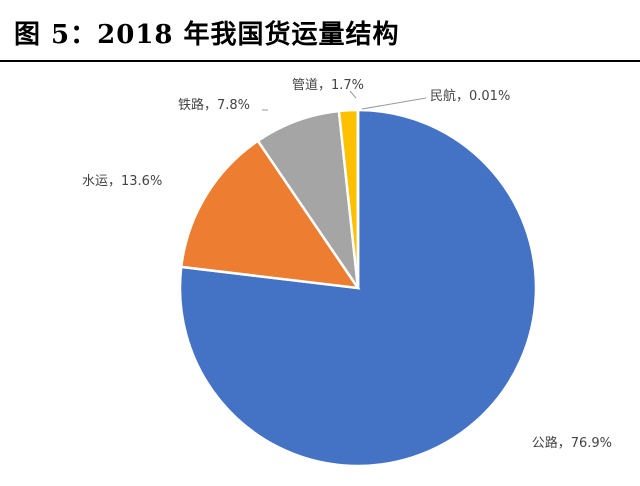  Describe the element at coordinates (320, 61) in the screenshot. I see `title-divider` at that location.